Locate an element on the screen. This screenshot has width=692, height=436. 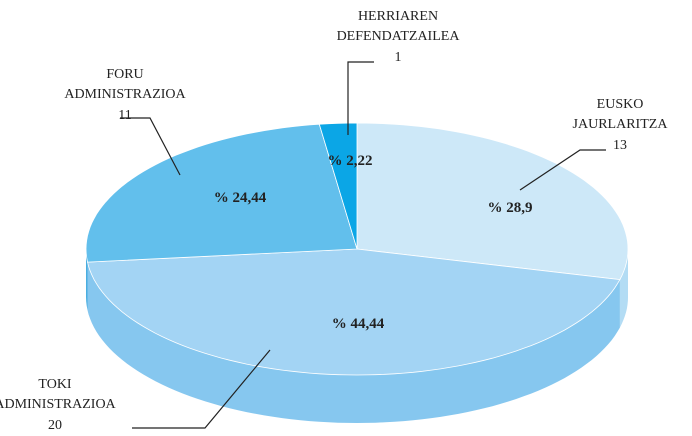
count-label: 1 is located at coordinates (398, 57).